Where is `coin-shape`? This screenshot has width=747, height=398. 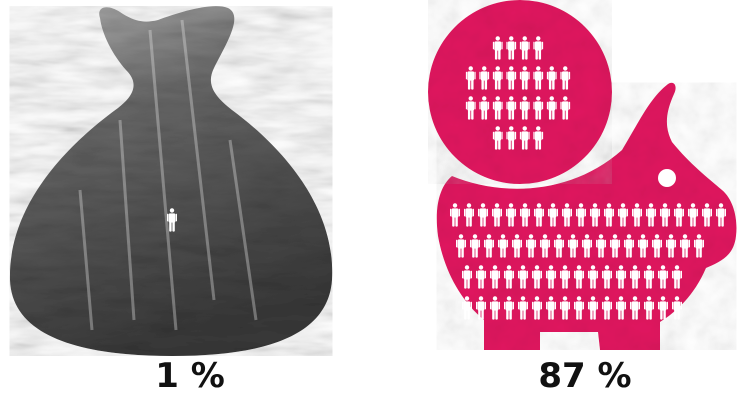
coin-shape is located at coordinates (520, 92).